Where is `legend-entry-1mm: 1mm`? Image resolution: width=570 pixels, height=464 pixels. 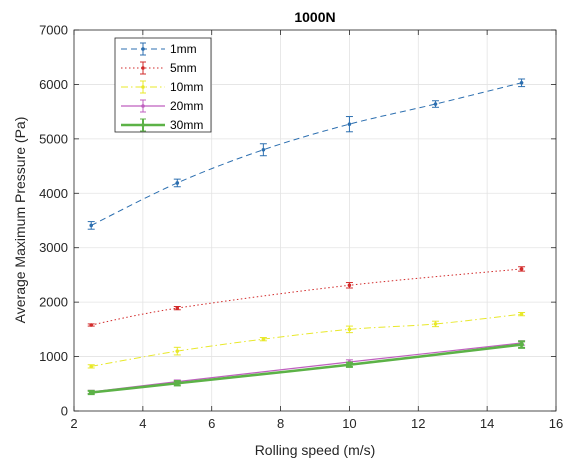
legend-entry-1mm: 1mm is located at coordinates (159, 49).